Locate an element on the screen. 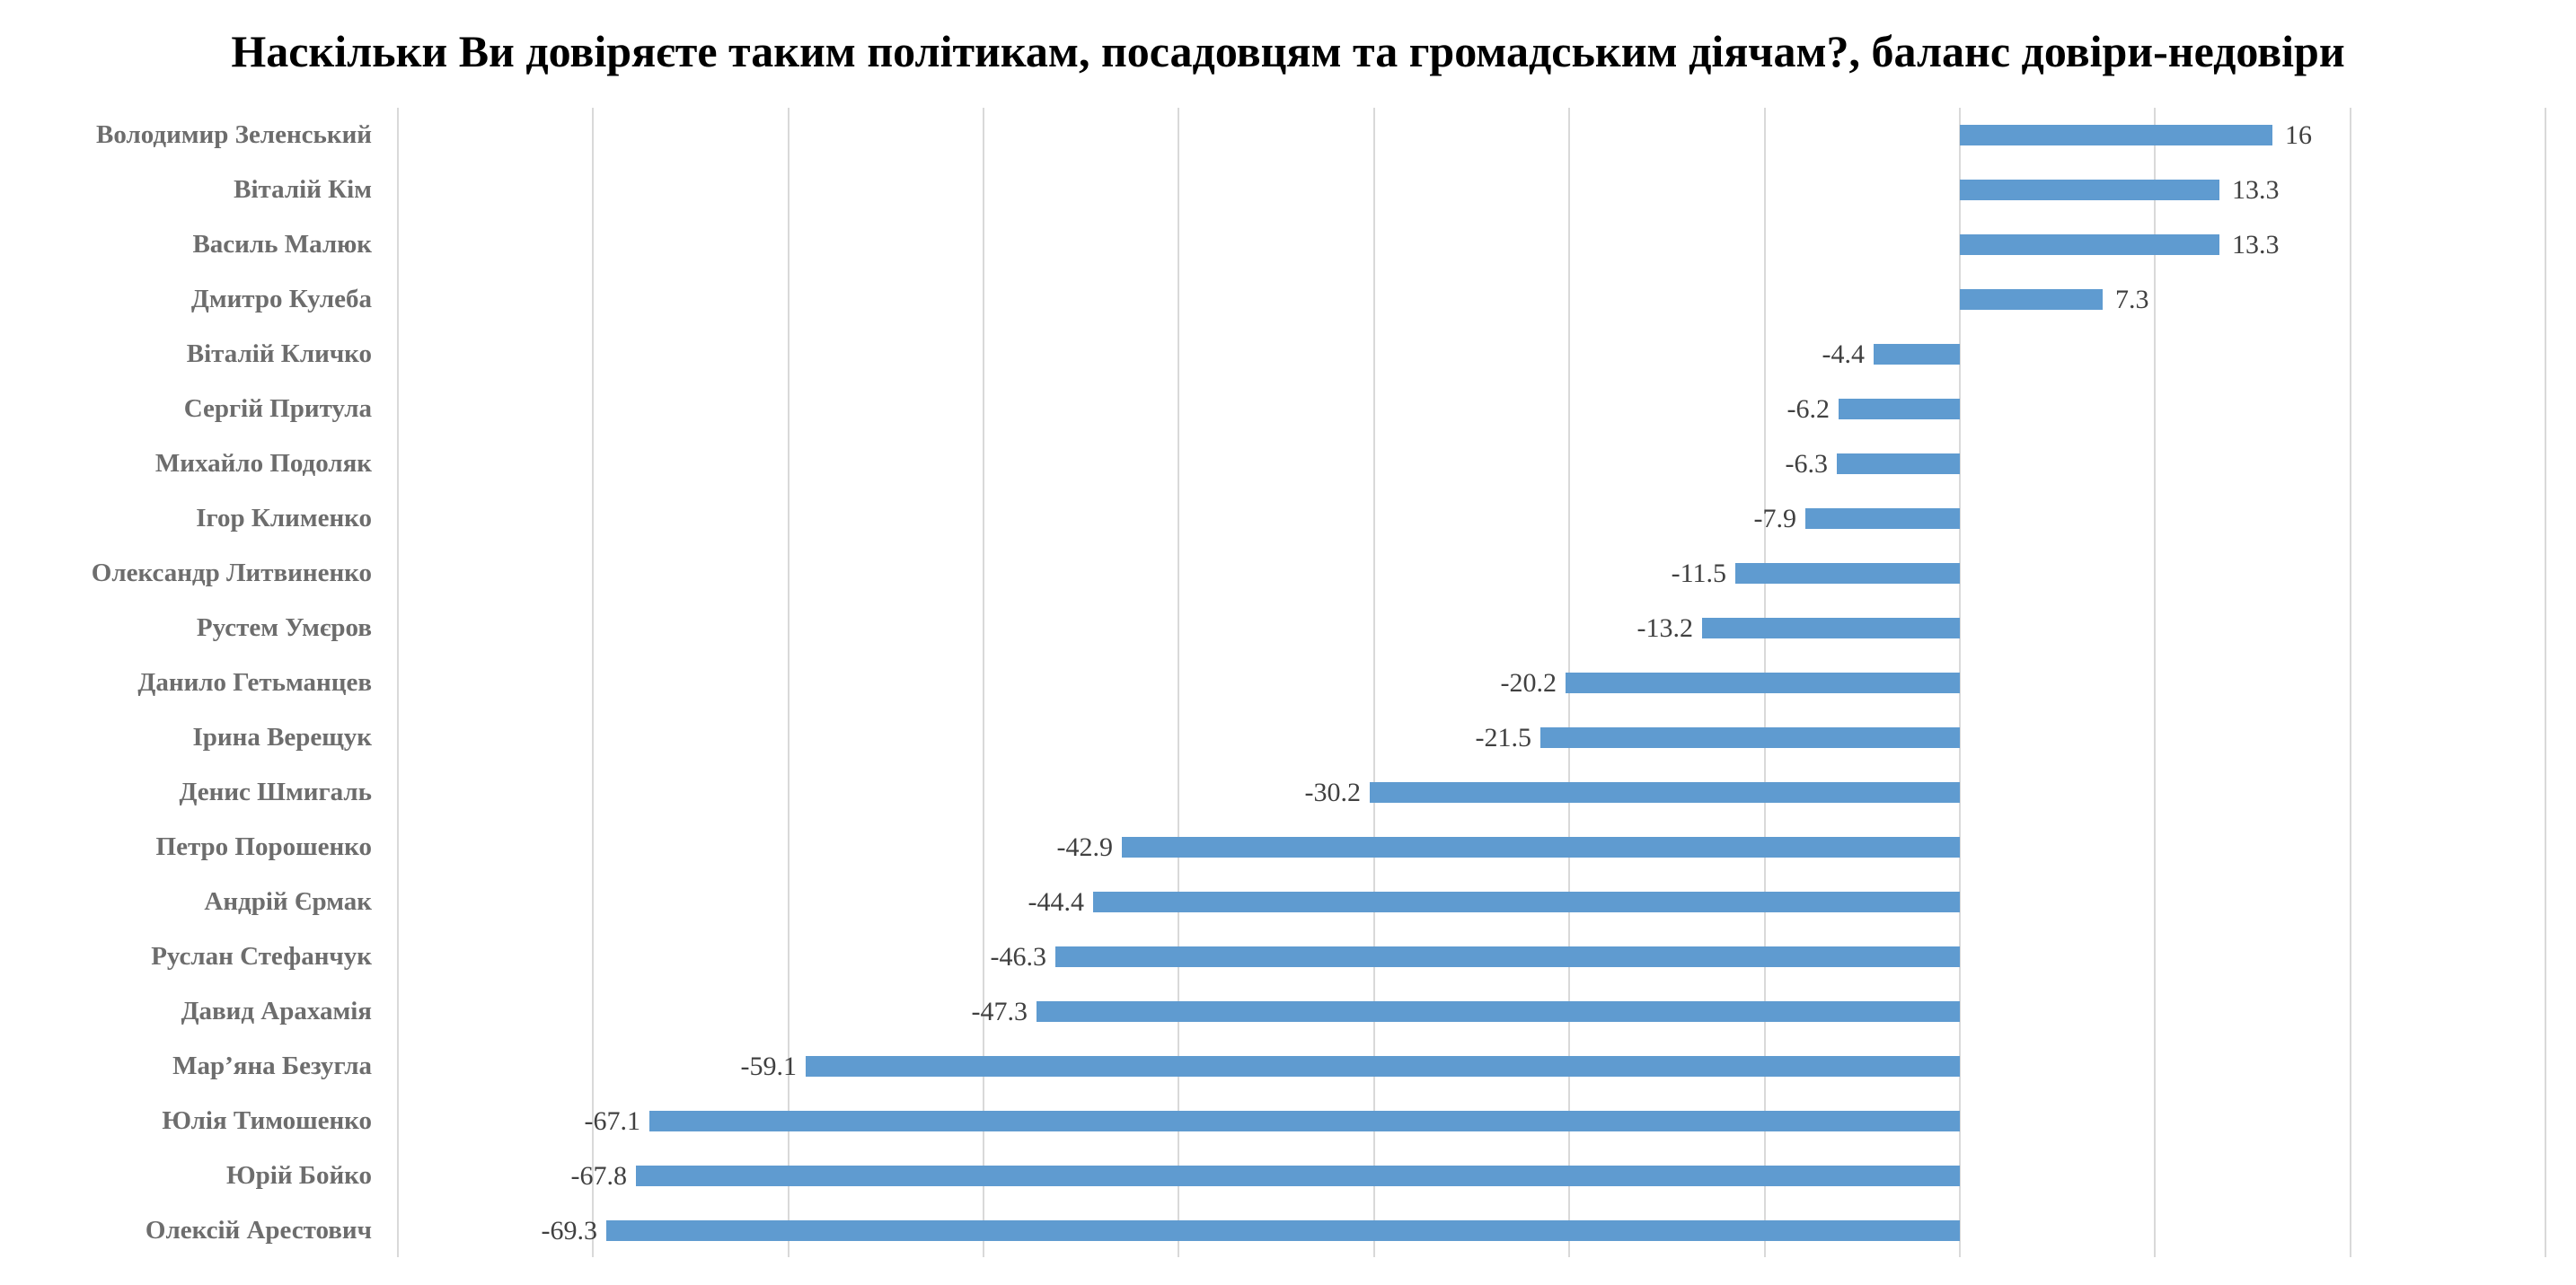 The image size is (2576, 1285). category-label: Мар’яна Безугла is located at coordinates (272, 1066).